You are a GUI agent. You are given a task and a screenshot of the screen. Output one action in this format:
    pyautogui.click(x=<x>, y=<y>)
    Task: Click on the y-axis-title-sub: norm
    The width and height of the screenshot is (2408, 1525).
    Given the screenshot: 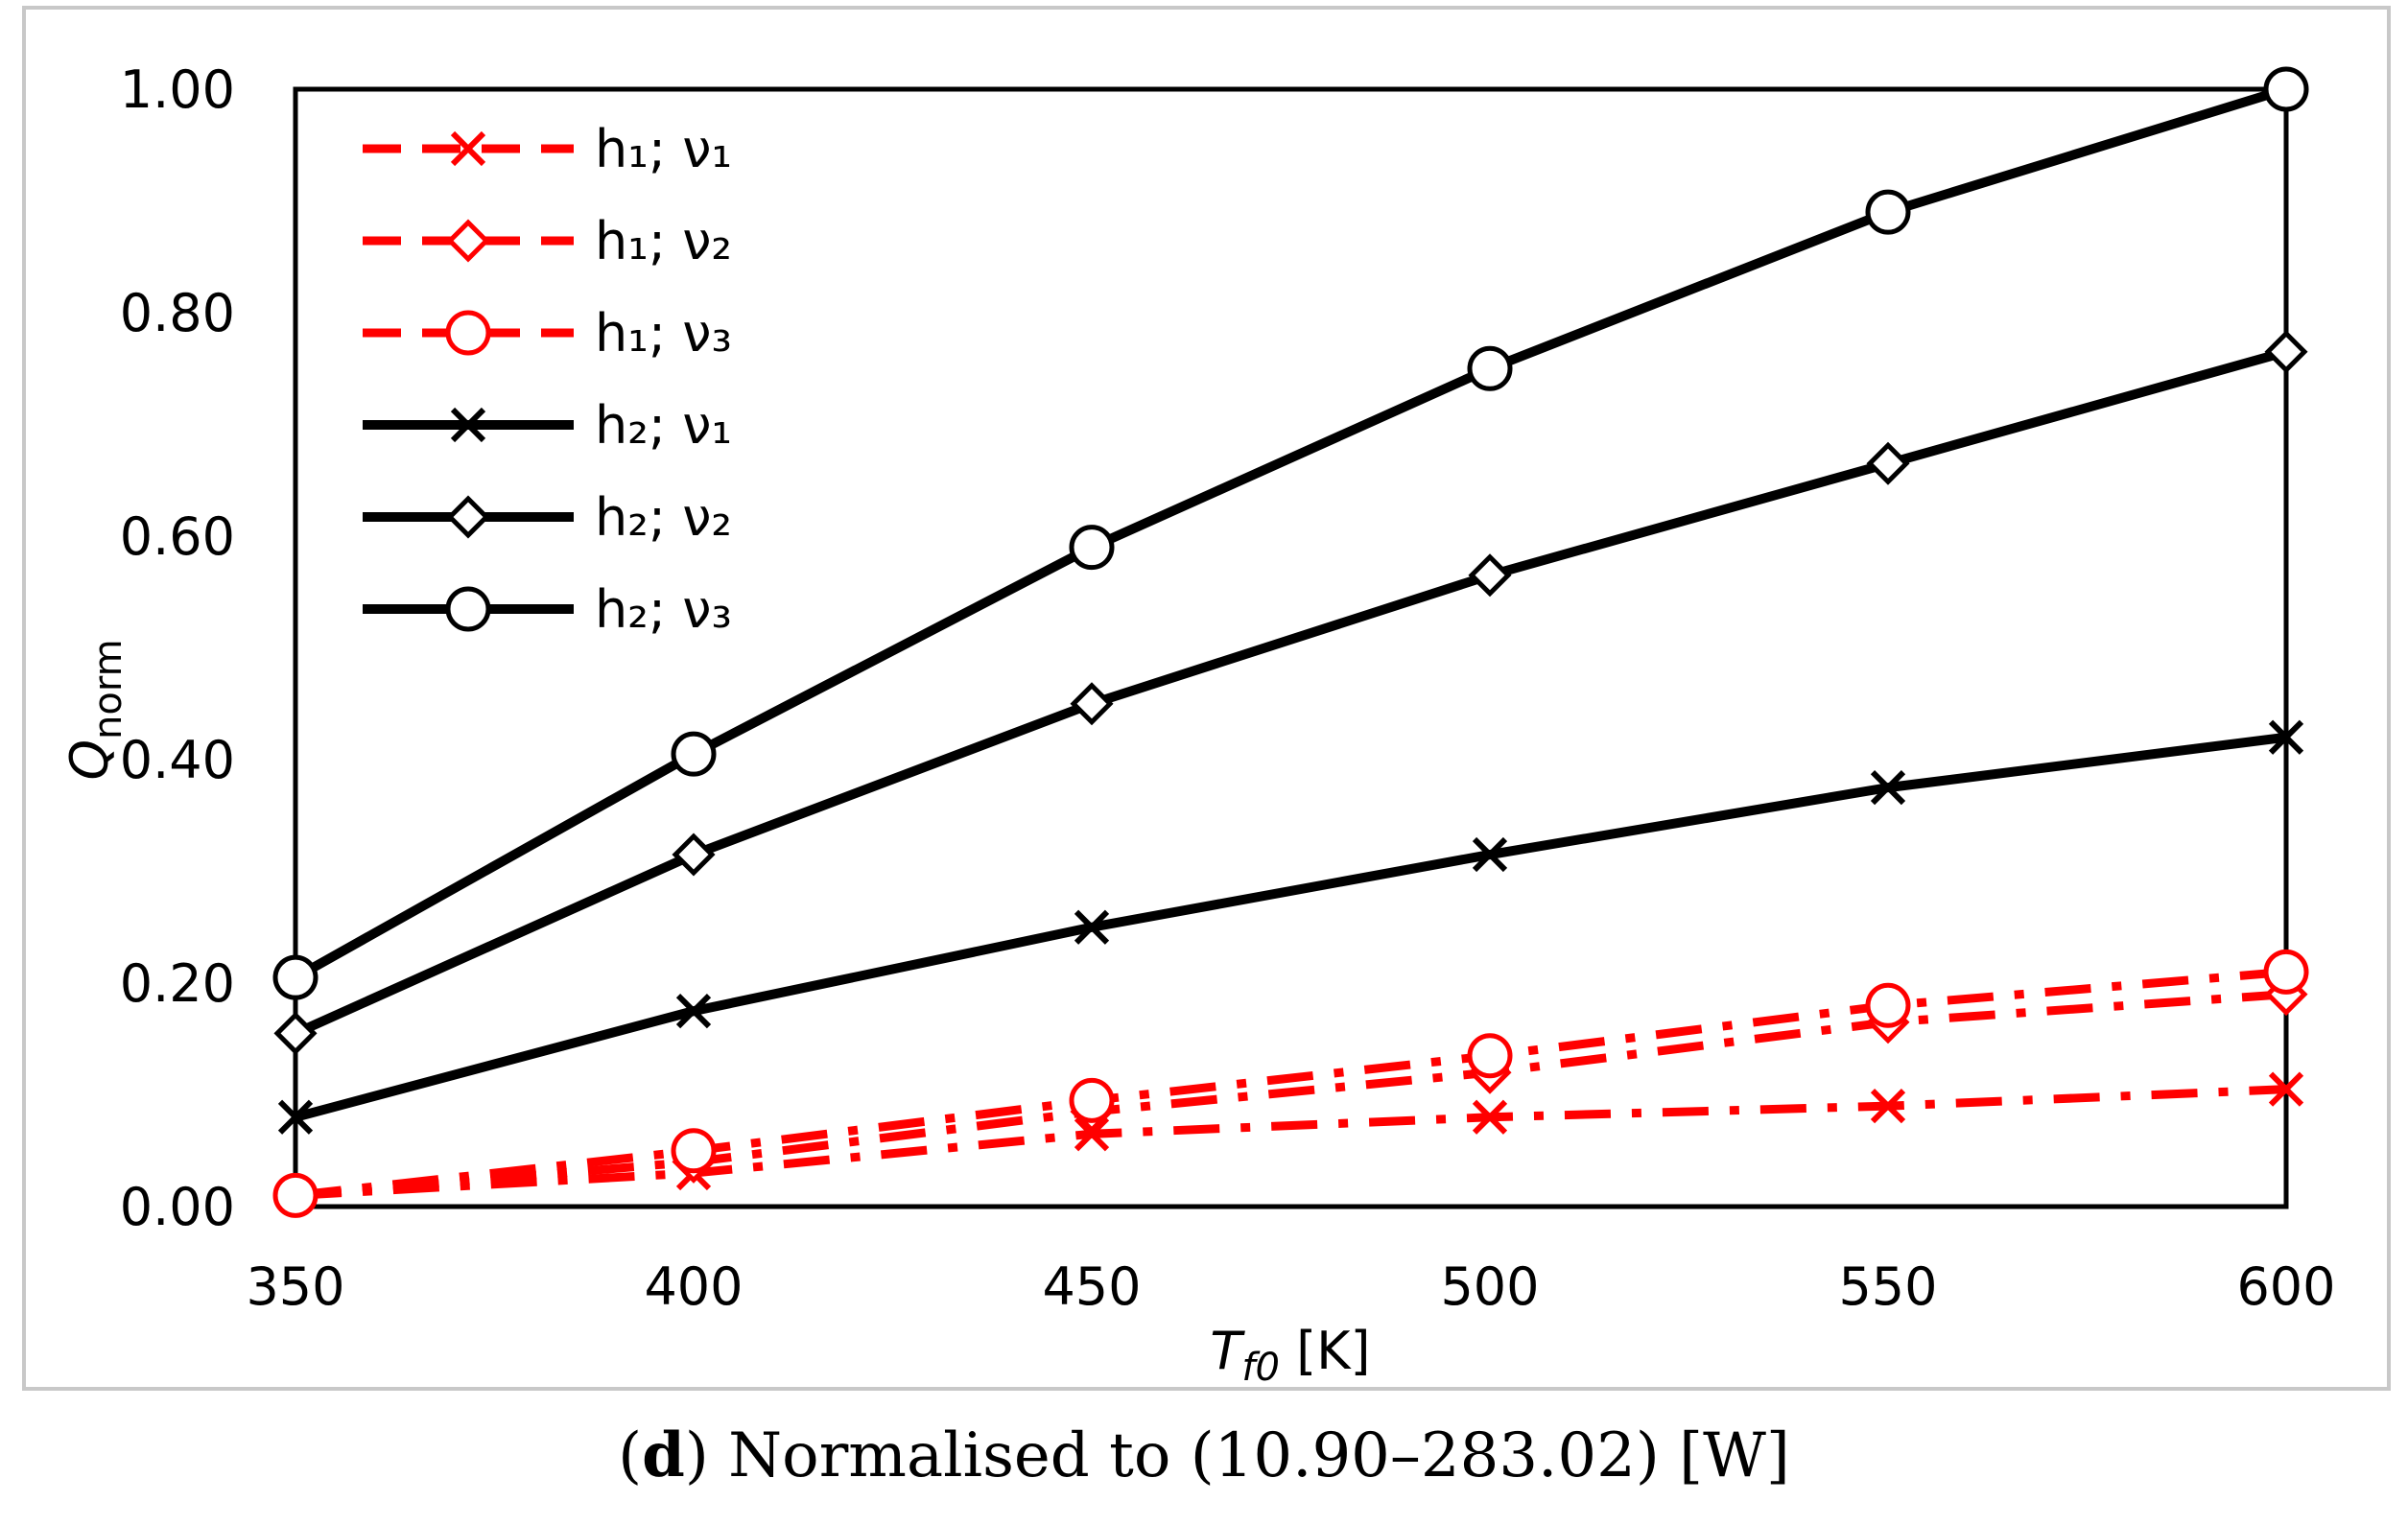 What is the action you would take?
    pyautogui.click(x=108, y=689)
    